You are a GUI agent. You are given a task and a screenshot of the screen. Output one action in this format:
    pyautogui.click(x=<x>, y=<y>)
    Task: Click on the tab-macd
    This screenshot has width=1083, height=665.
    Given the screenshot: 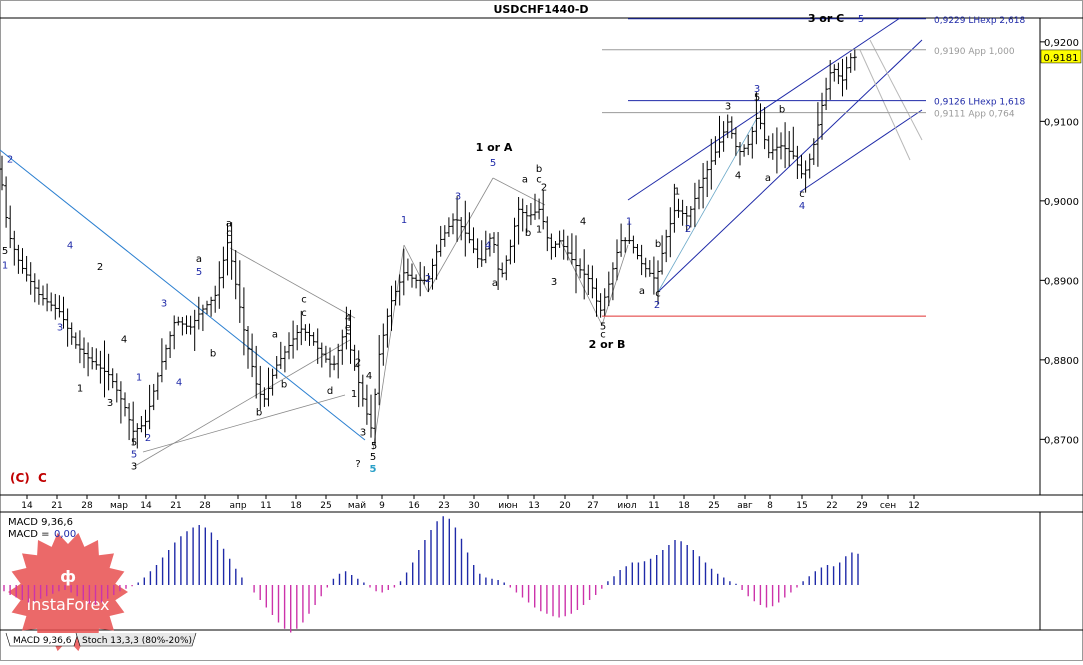 What is the action you would take?
    pyautogui.click(x=42, y=639)
    